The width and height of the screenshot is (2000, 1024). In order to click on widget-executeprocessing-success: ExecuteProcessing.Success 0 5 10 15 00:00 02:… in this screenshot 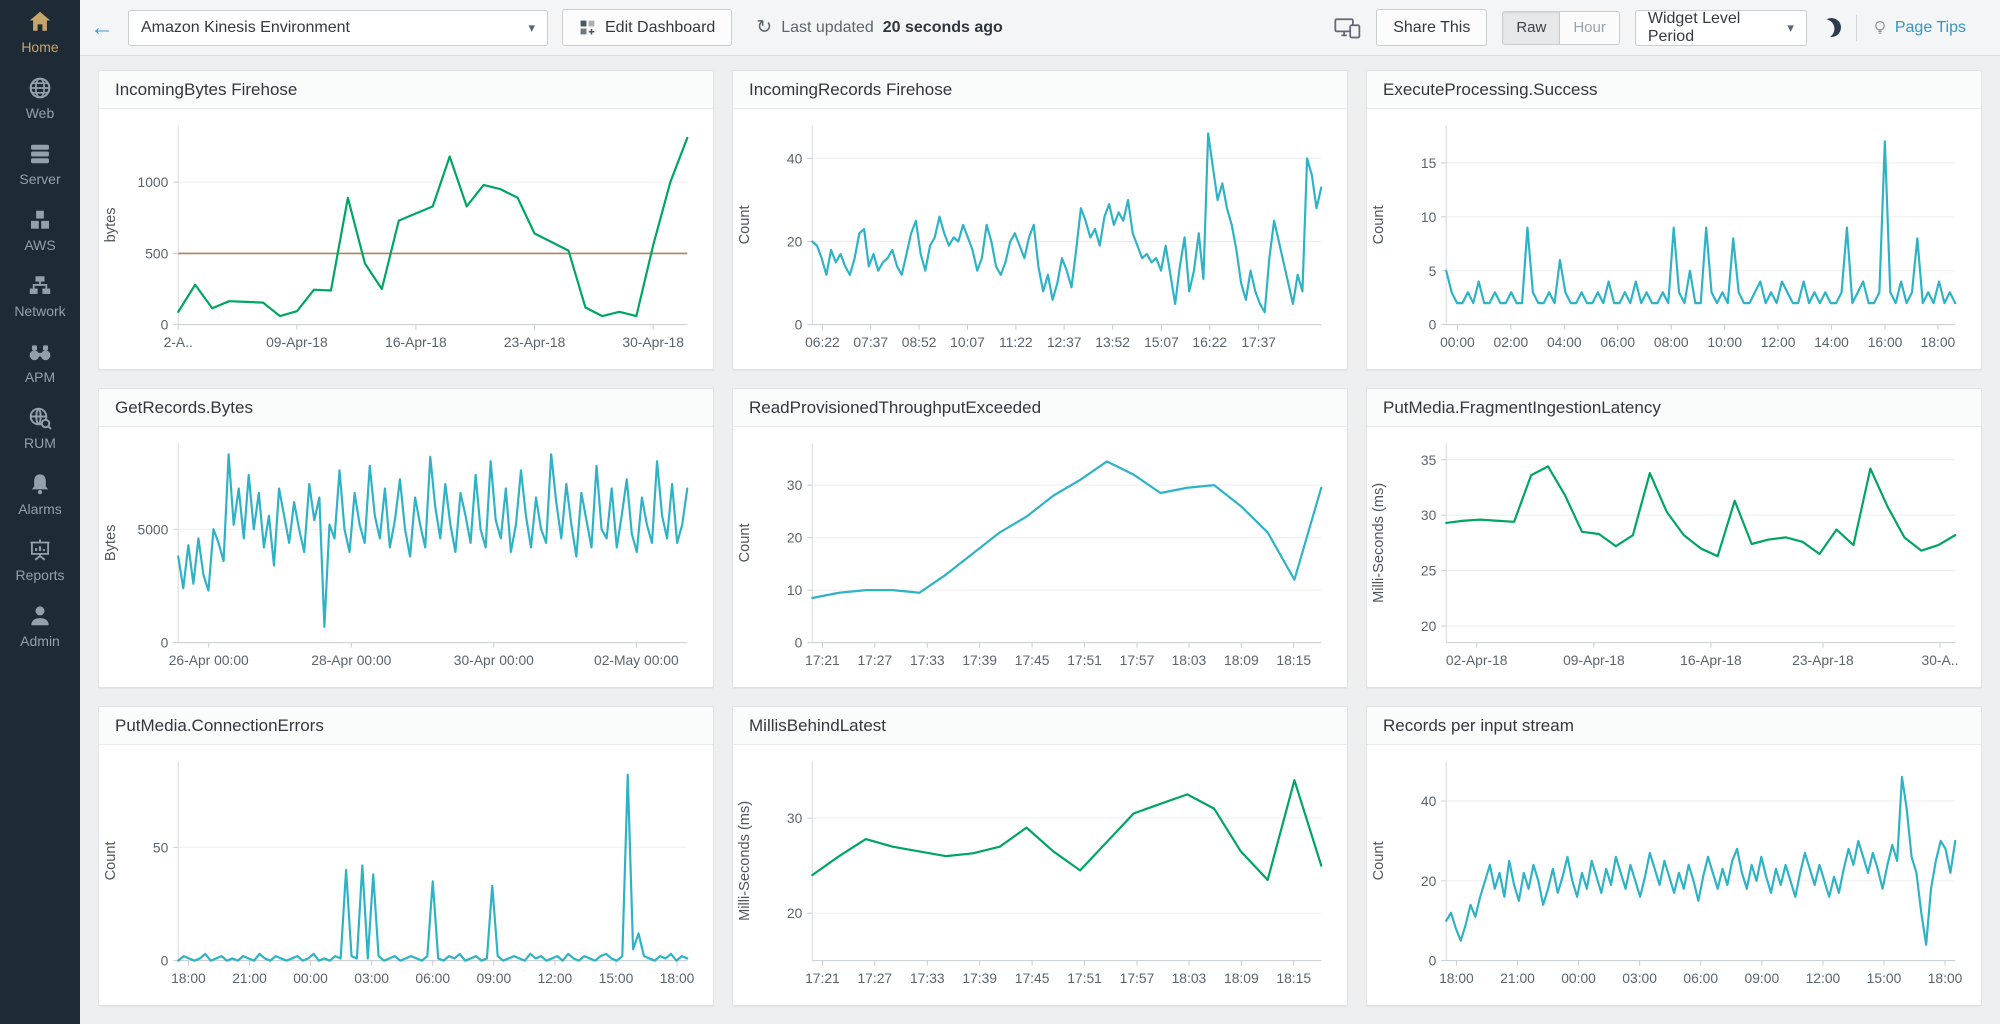, I will do `click(1674, 220)`.